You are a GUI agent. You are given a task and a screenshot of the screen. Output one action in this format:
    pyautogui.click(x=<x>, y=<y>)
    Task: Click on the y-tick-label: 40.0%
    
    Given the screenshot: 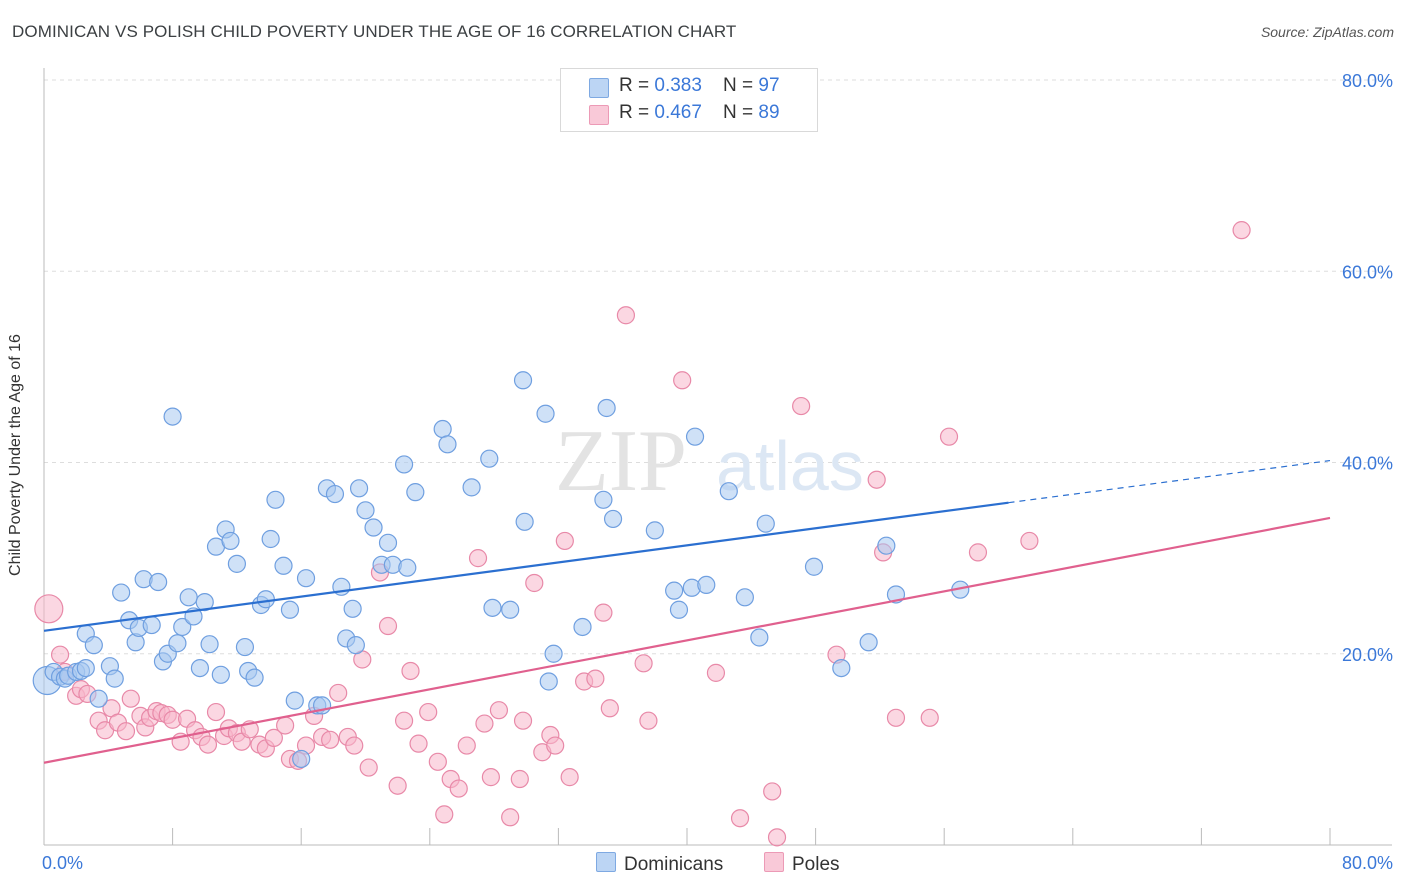 What is the action you would take?
    pyautogui.click(x=1367, y=464)
    